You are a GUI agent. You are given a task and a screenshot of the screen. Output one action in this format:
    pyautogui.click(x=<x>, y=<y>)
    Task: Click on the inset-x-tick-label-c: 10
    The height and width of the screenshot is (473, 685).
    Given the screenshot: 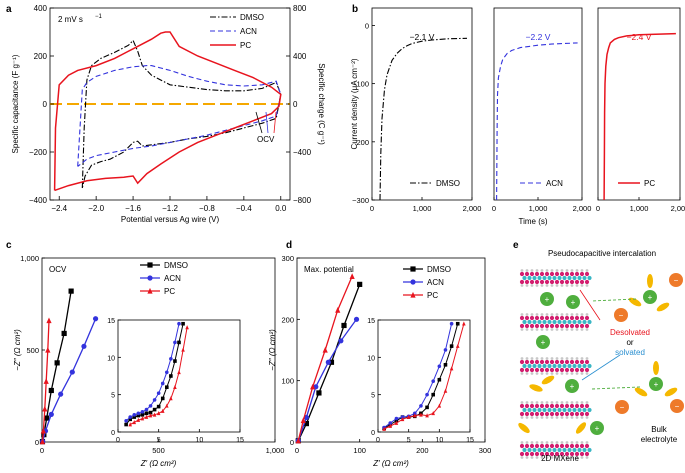 What is the action you would take?
    pyautogui.click(x=199, y=440)
    